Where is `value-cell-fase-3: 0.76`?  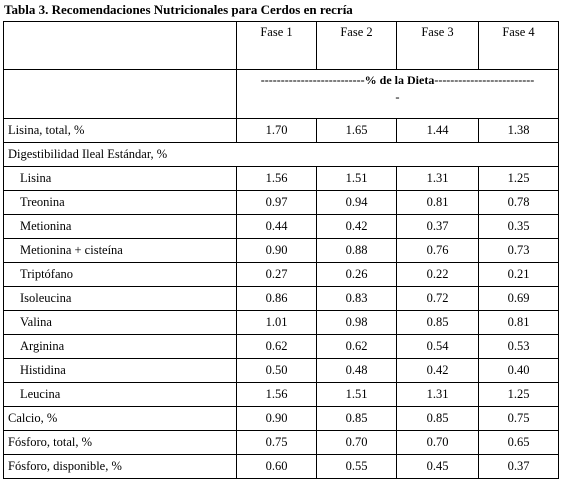
value-cell-fase-3: 0.76 is located at coordinates (437, 250).